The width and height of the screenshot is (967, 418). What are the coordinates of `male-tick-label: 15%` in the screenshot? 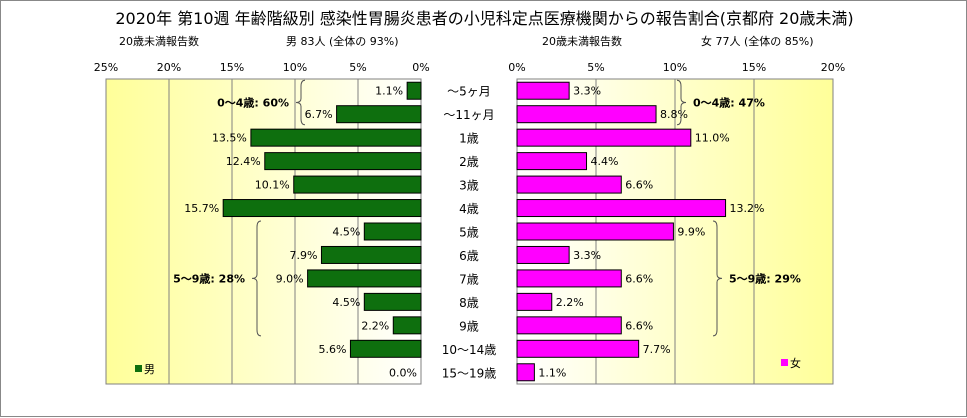 It's located at (232, 67).